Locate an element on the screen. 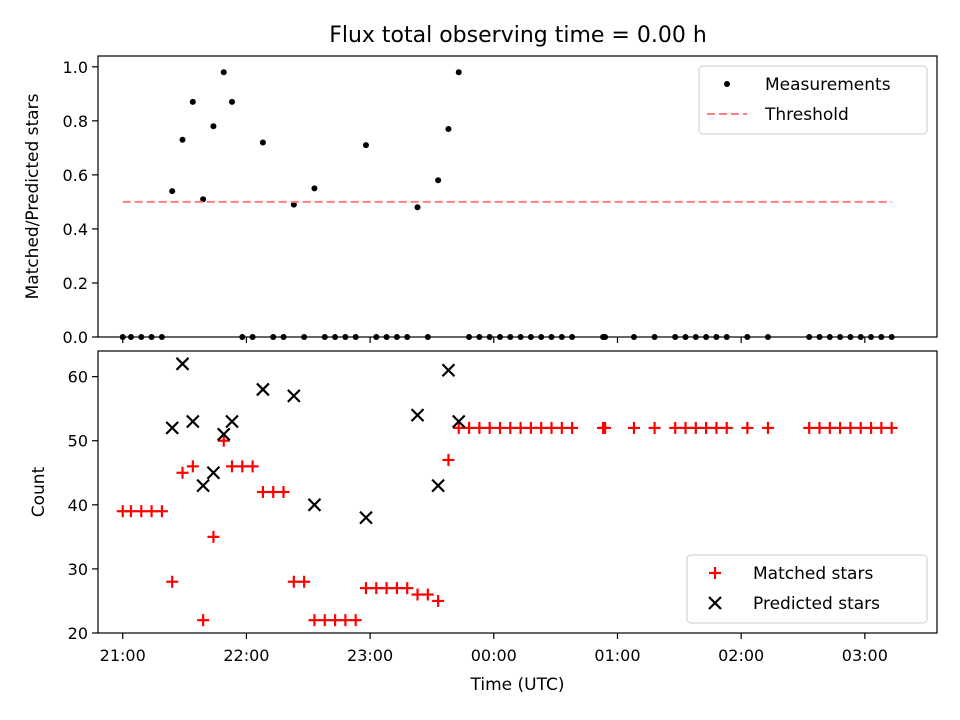  legend-label: Matched stars is located at coordinates (813, 574).